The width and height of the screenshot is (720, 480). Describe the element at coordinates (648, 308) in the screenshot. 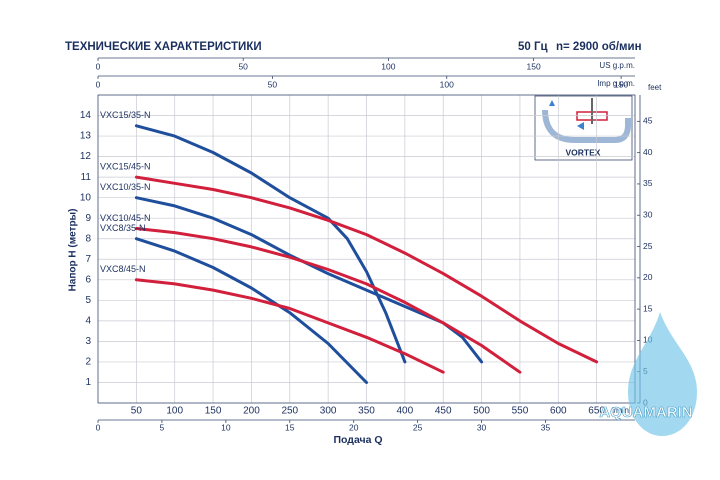

I see `right-tick-label: 15` at that location.